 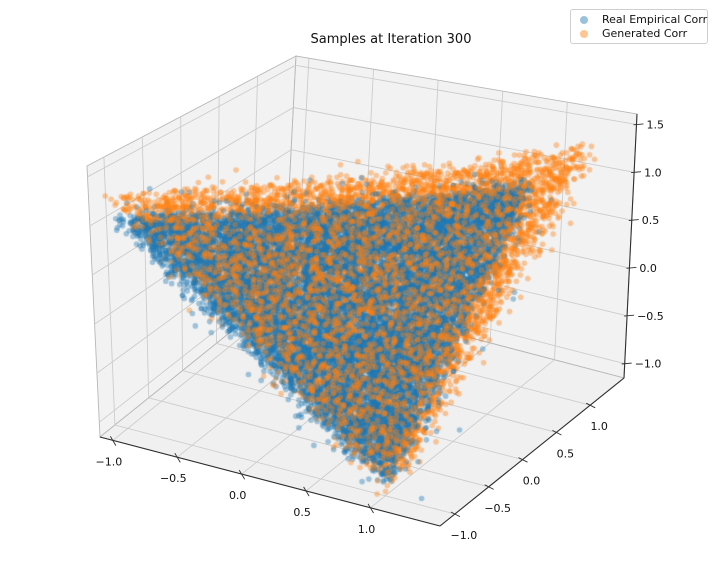 I want to click on chart-title: Samples at Iteration 300, so click(x=391, y=39).